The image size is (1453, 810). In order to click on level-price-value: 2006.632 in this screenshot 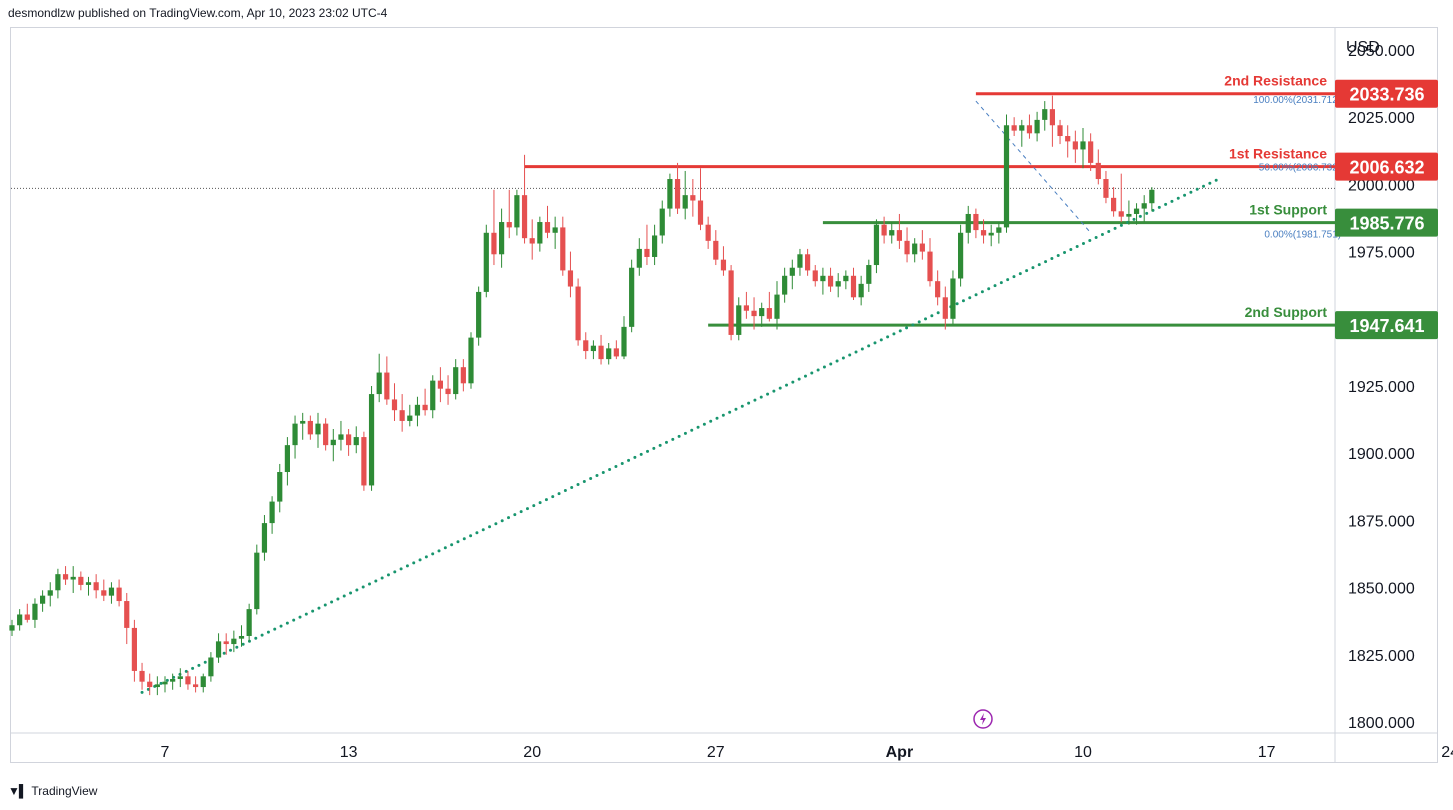, I will do `click(1386, 168)`.